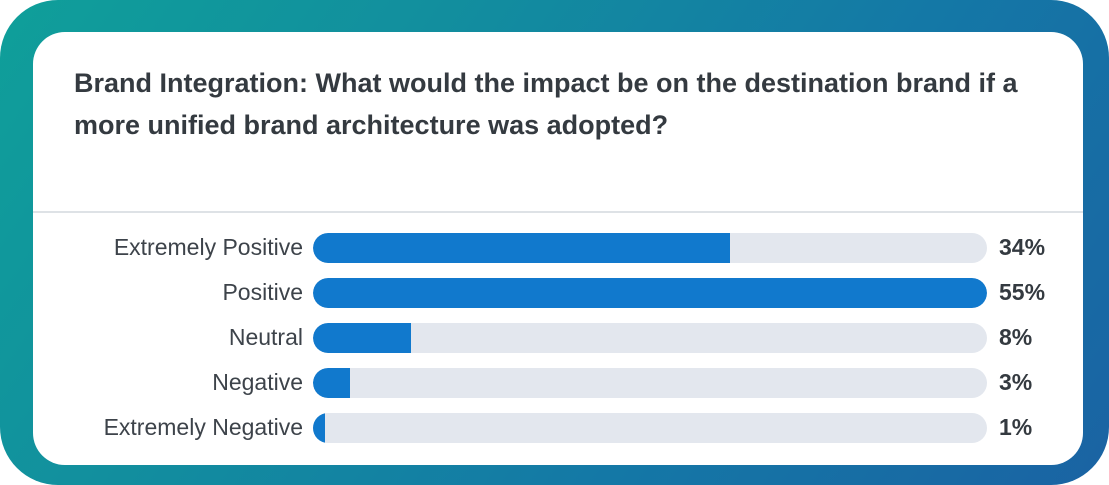 The image size is (1109, 485). I want to click on option-label: Negative, so click(257, 382).